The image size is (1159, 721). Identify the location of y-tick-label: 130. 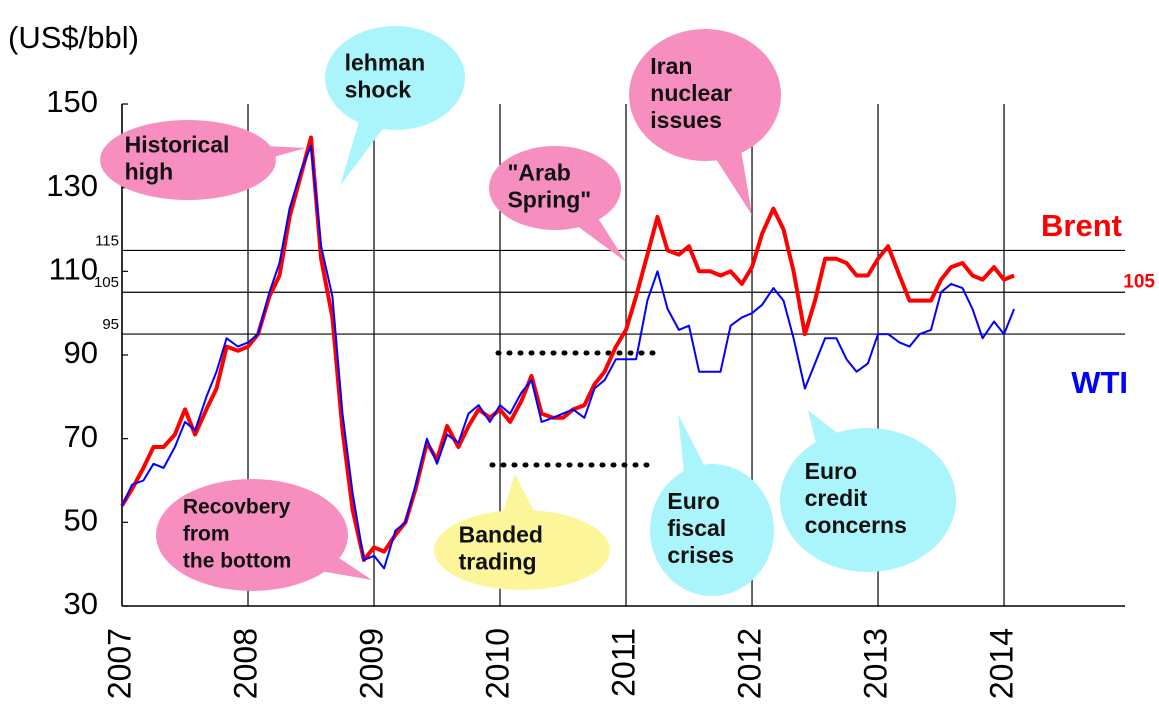
(72, 185).